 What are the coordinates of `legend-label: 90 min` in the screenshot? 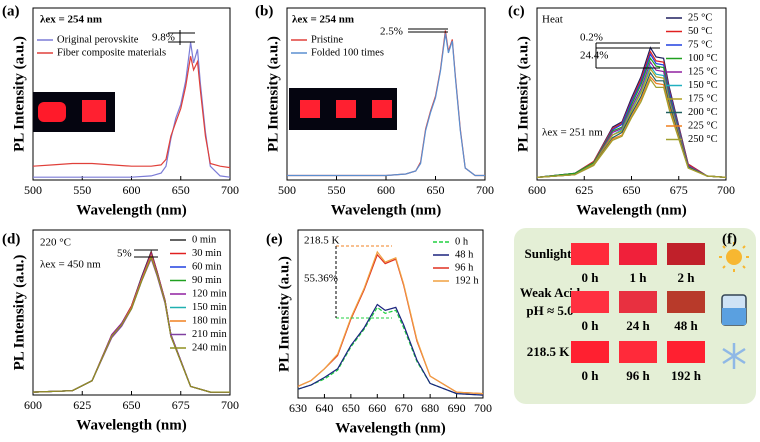 It's located at (207, 280).